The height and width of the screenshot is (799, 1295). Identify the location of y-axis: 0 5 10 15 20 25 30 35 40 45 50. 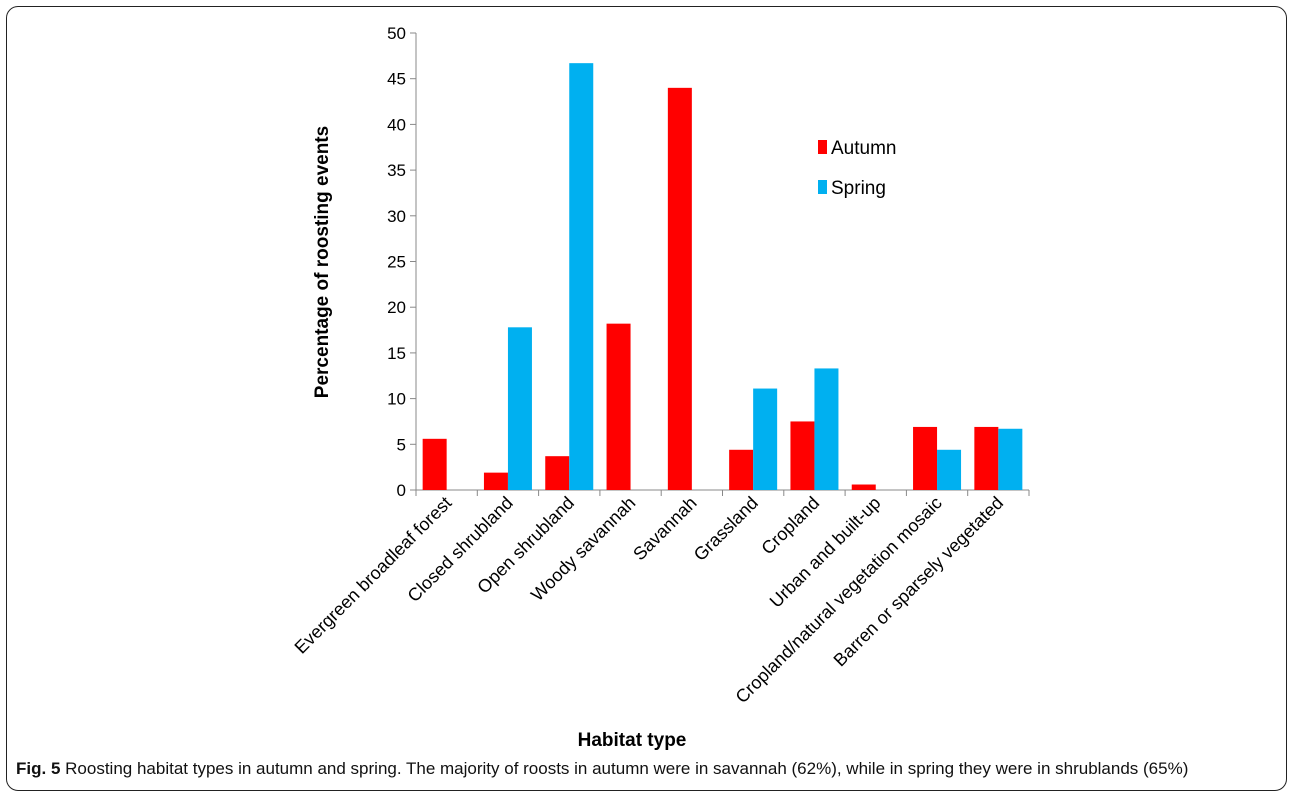
(402, 262).